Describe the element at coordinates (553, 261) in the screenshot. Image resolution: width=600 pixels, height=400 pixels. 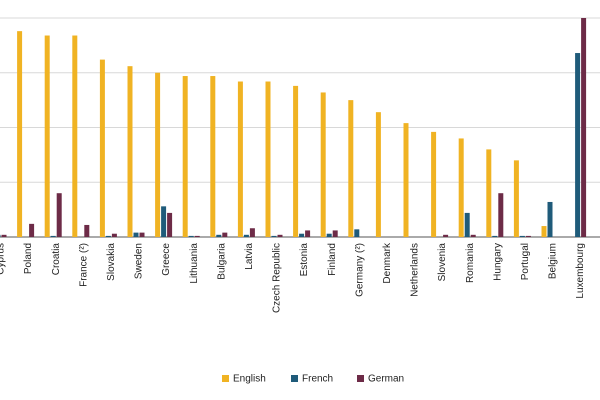
I see `x-tick-label: Belgium` at that location.